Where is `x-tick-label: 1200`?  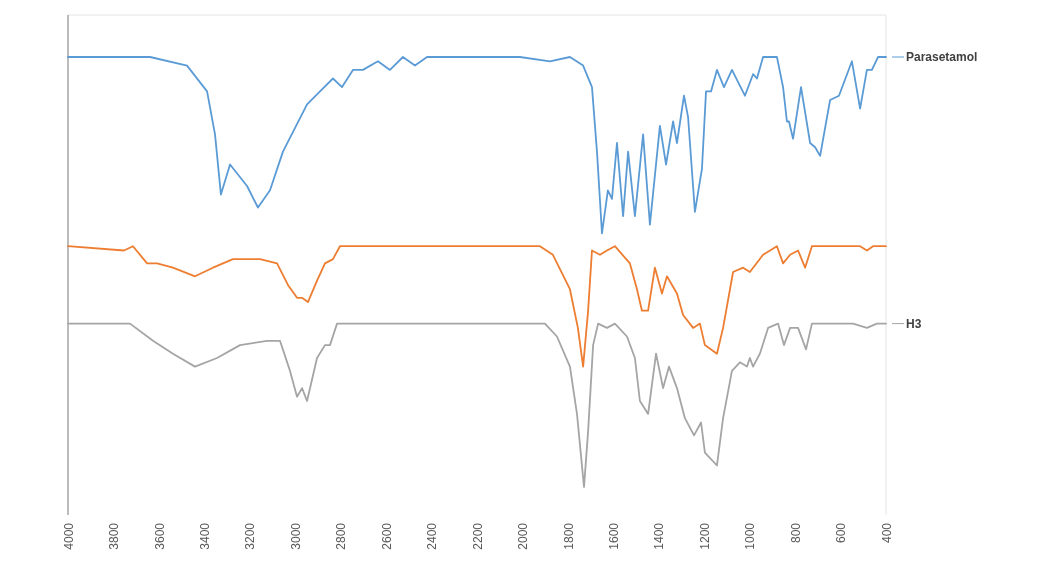
x-tick-label: 1200 is located at coordinates (704, 536).